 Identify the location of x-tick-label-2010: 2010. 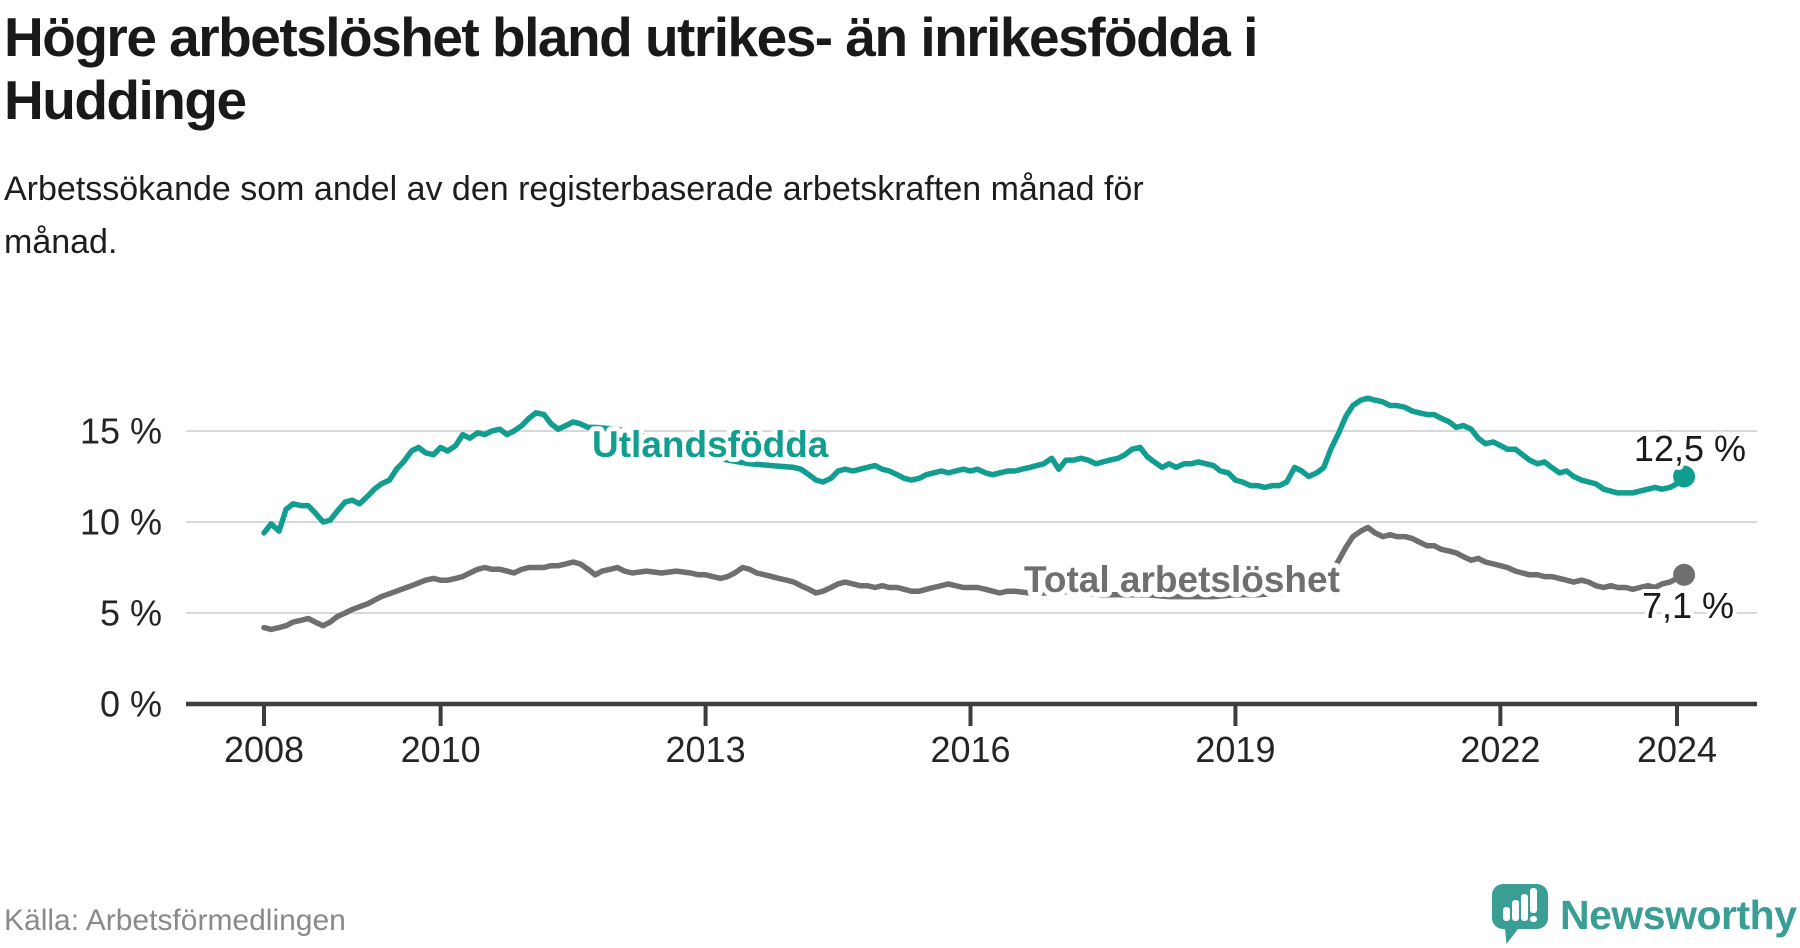
(441, 749).